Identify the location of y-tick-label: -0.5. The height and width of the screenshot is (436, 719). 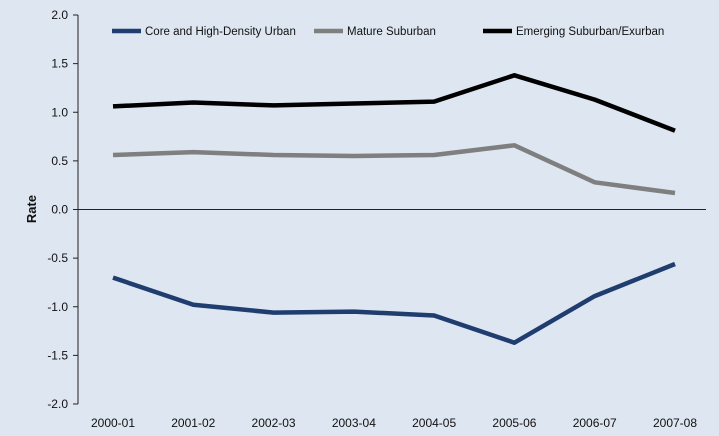
(57, 258).